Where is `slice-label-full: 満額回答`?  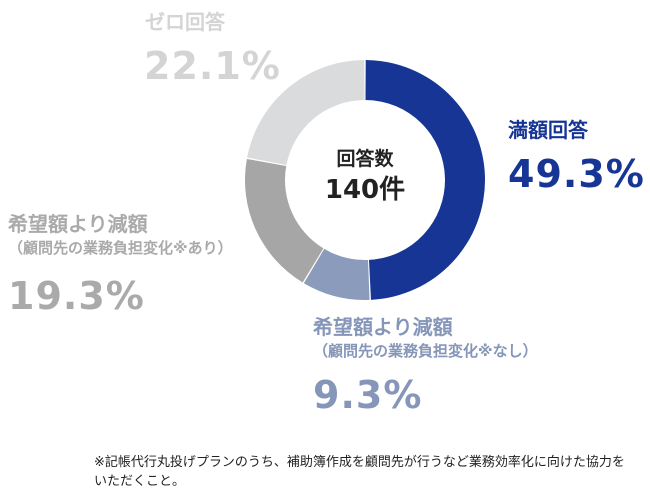
slice-label-full: 満額回答 is located at coordinates (548, 130).